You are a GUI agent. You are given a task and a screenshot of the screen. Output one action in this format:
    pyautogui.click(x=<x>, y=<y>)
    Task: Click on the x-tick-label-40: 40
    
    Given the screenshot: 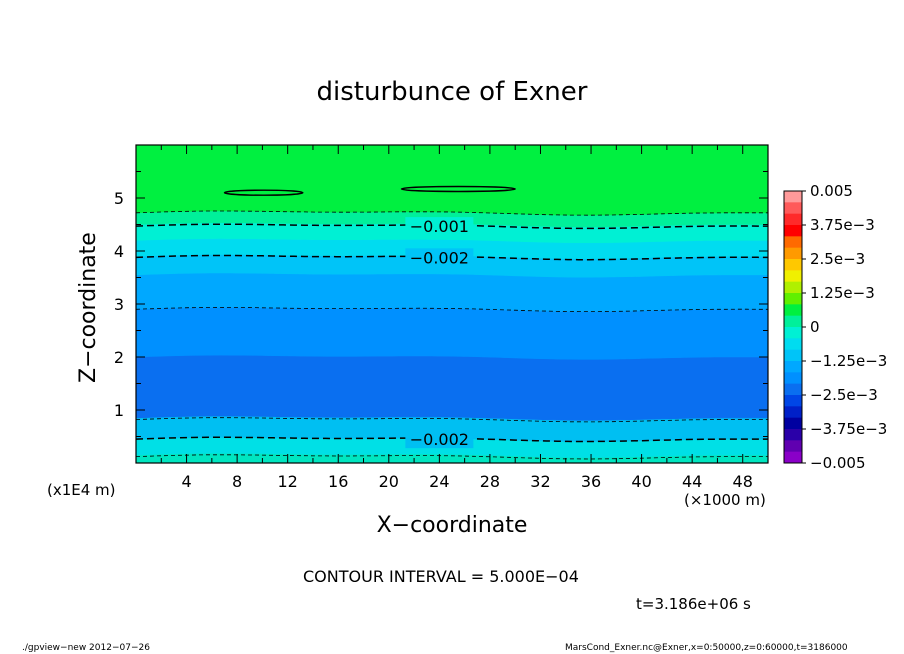 What is the action you would take?
    pyautogui.click(x=641, y=481)
    